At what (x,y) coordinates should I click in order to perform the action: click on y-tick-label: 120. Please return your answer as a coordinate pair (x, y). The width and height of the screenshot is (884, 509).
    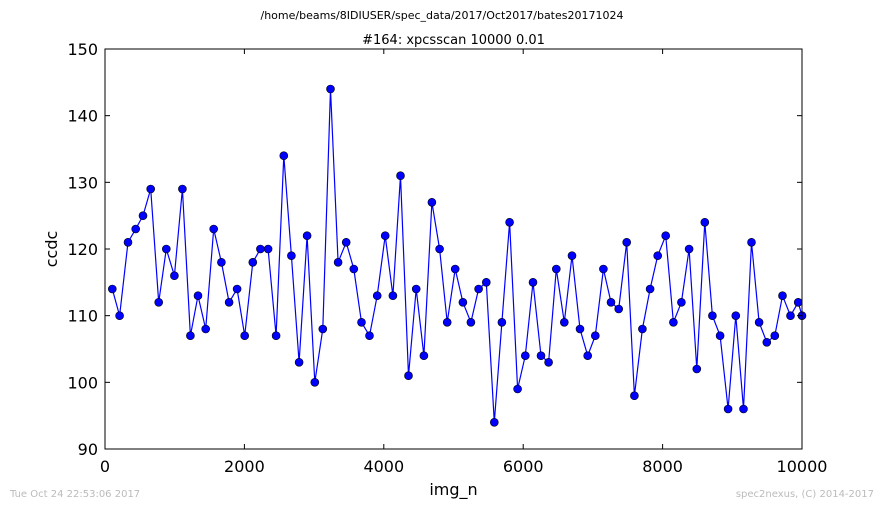
    Looking at the image, I should click on (82, 249).